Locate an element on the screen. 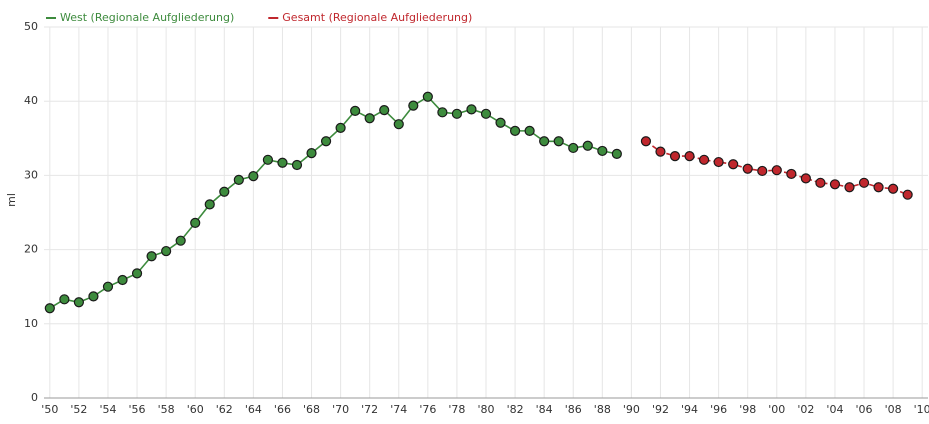 This screenshot has height=424, width=929. x-tick-label: '94 is located at coordinates (689, 409).